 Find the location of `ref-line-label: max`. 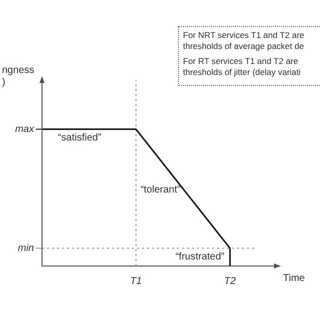

ref-line-label: max is located at coordinates (25, 130).